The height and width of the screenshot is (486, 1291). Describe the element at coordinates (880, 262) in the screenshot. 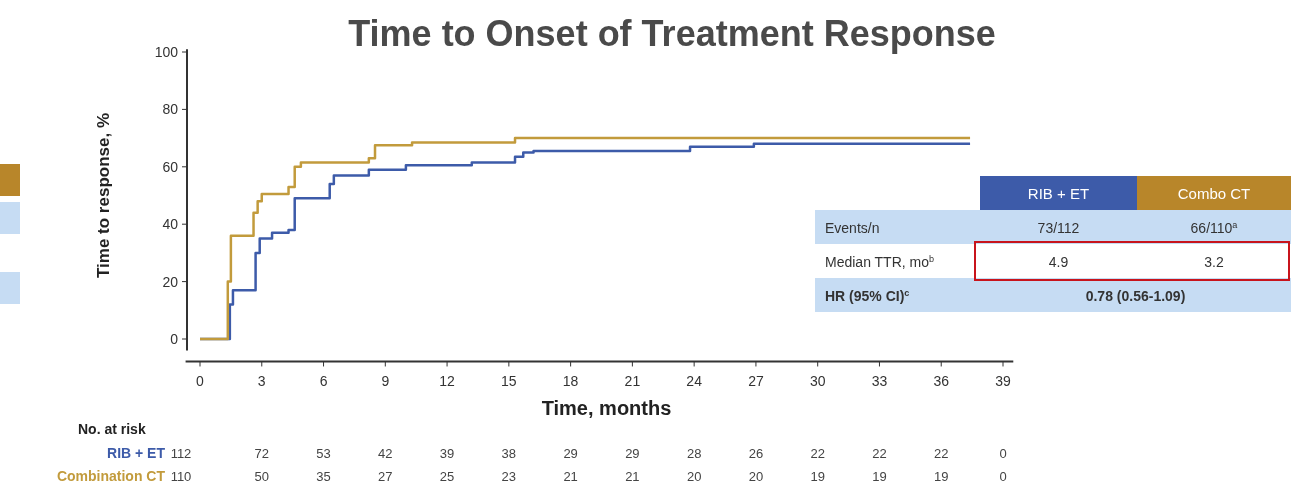

I see `annotation: Median TTR, mo$^{b}$` at that location.